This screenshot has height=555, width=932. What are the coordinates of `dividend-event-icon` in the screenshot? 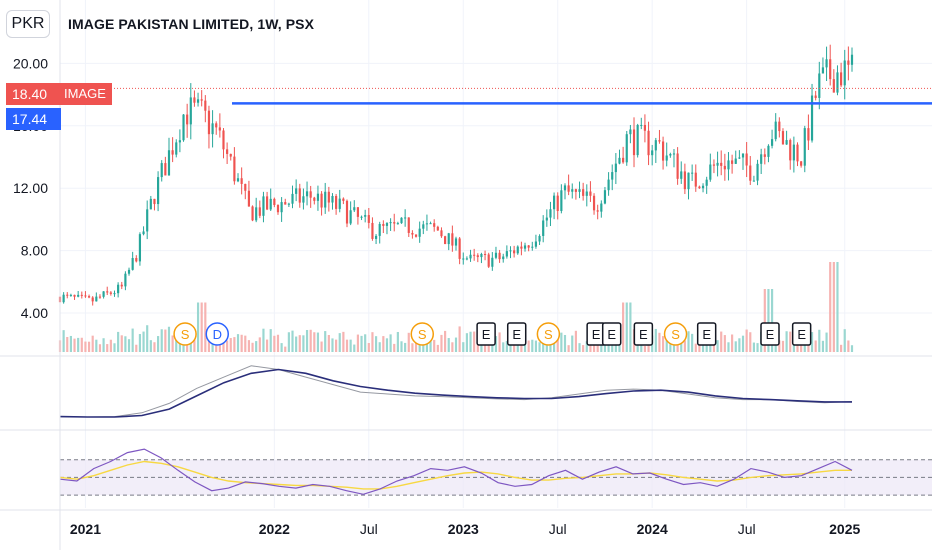 It's located at (217, 334).